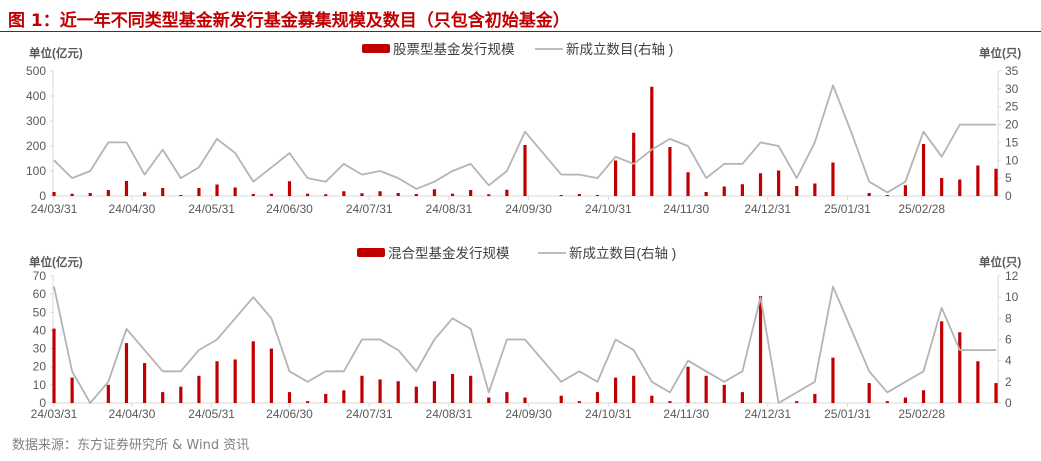 The image size is (1041, 461). Describe the element at coordinates (1008, 196) in the screenshot. I see `chart1-right-tick-label: 0` at that location.